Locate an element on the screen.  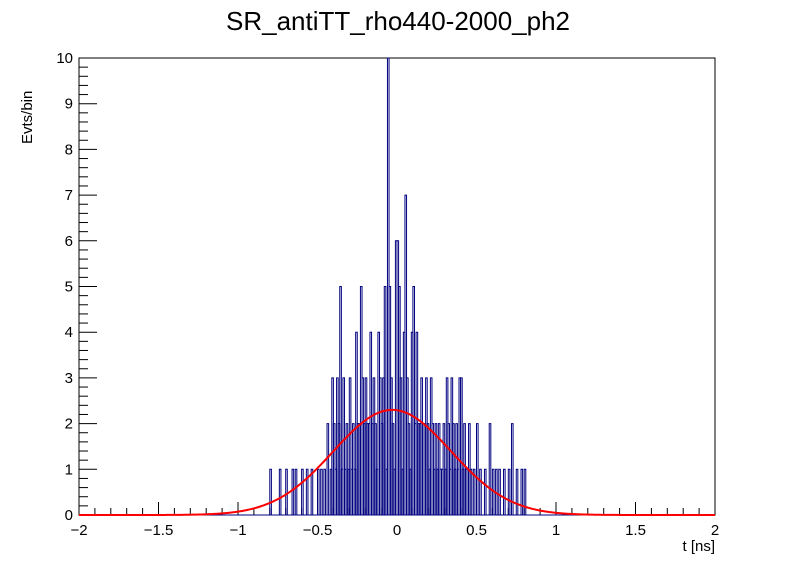
x-tick-label: −1 is located at coordinates (237, 530).